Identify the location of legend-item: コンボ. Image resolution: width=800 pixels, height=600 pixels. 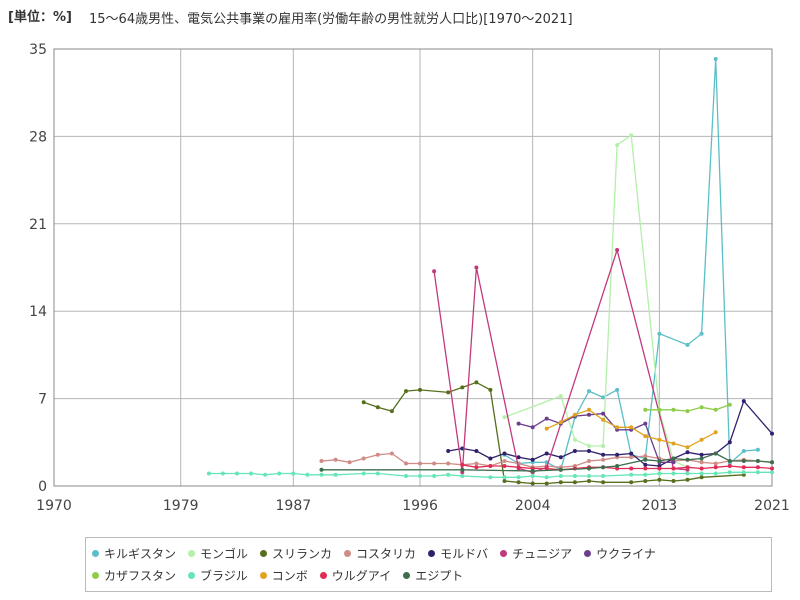
(283, 575).